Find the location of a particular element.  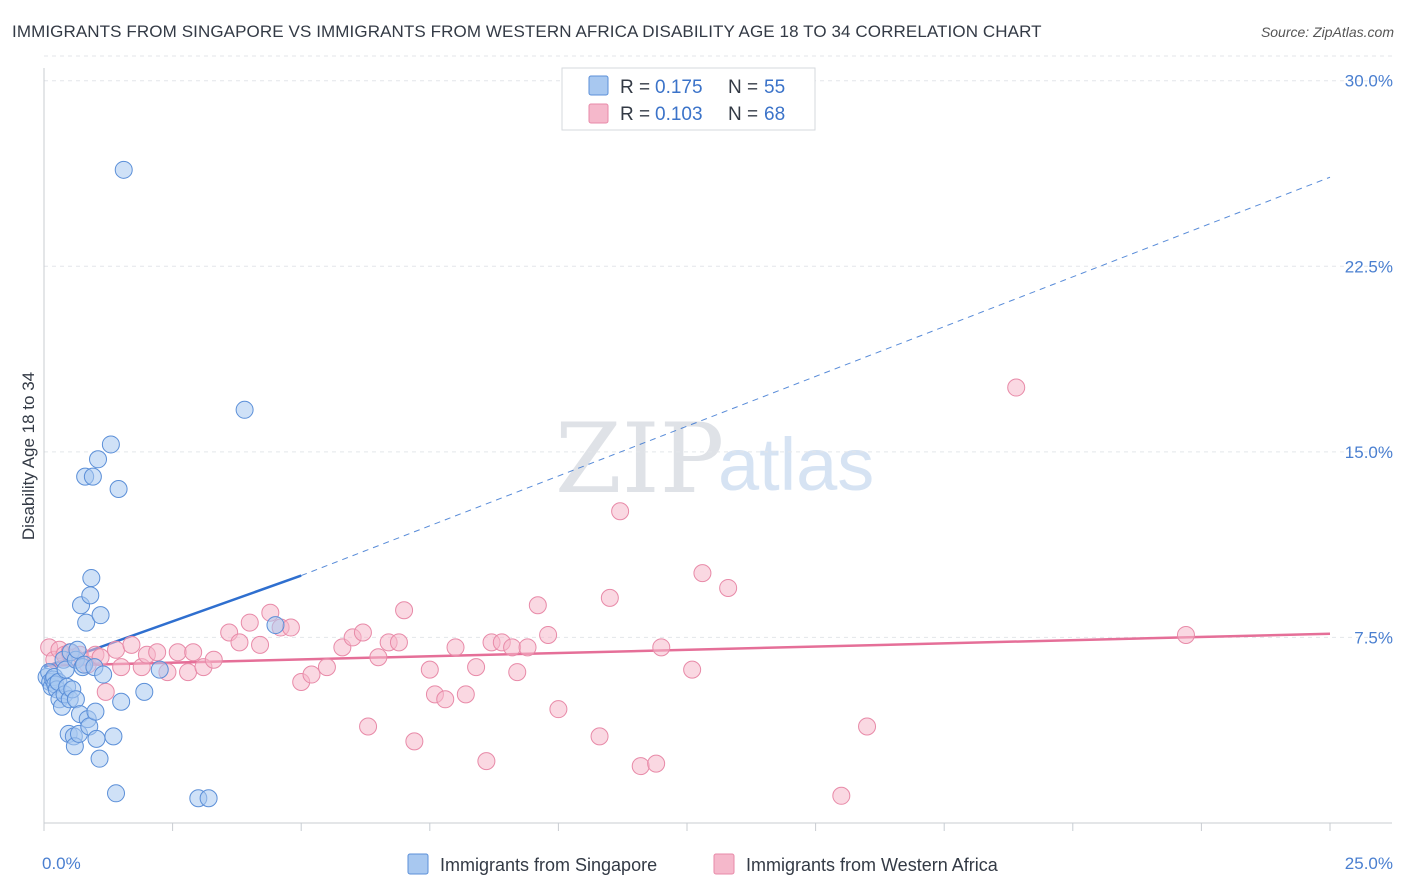

watermark-atlas: atlas is located at coordinates (796, 464).